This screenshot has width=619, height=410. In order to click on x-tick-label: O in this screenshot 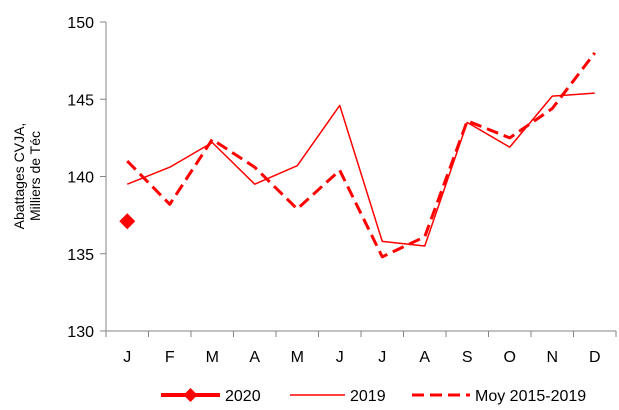, I will do `click(510, 357)`.